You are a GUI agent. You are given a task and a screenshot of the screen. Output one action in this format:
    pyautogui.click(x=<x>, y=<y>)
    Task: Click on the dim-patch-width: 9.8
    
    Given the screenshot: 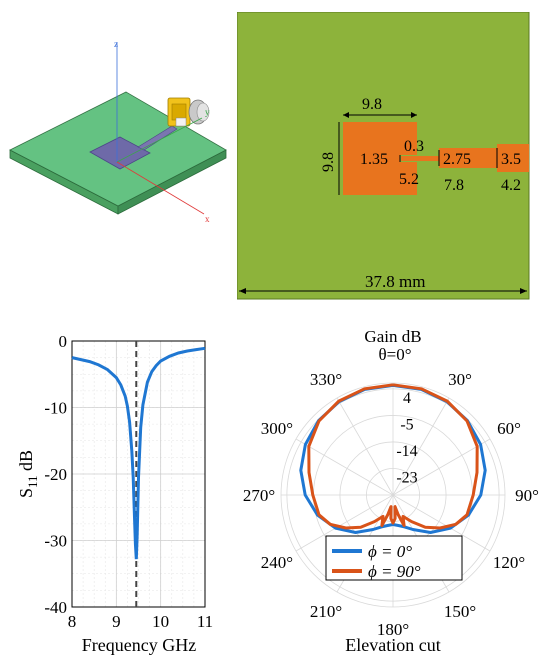 What is the action you would take?
    pyautogui.click(x=372, y=104)
    